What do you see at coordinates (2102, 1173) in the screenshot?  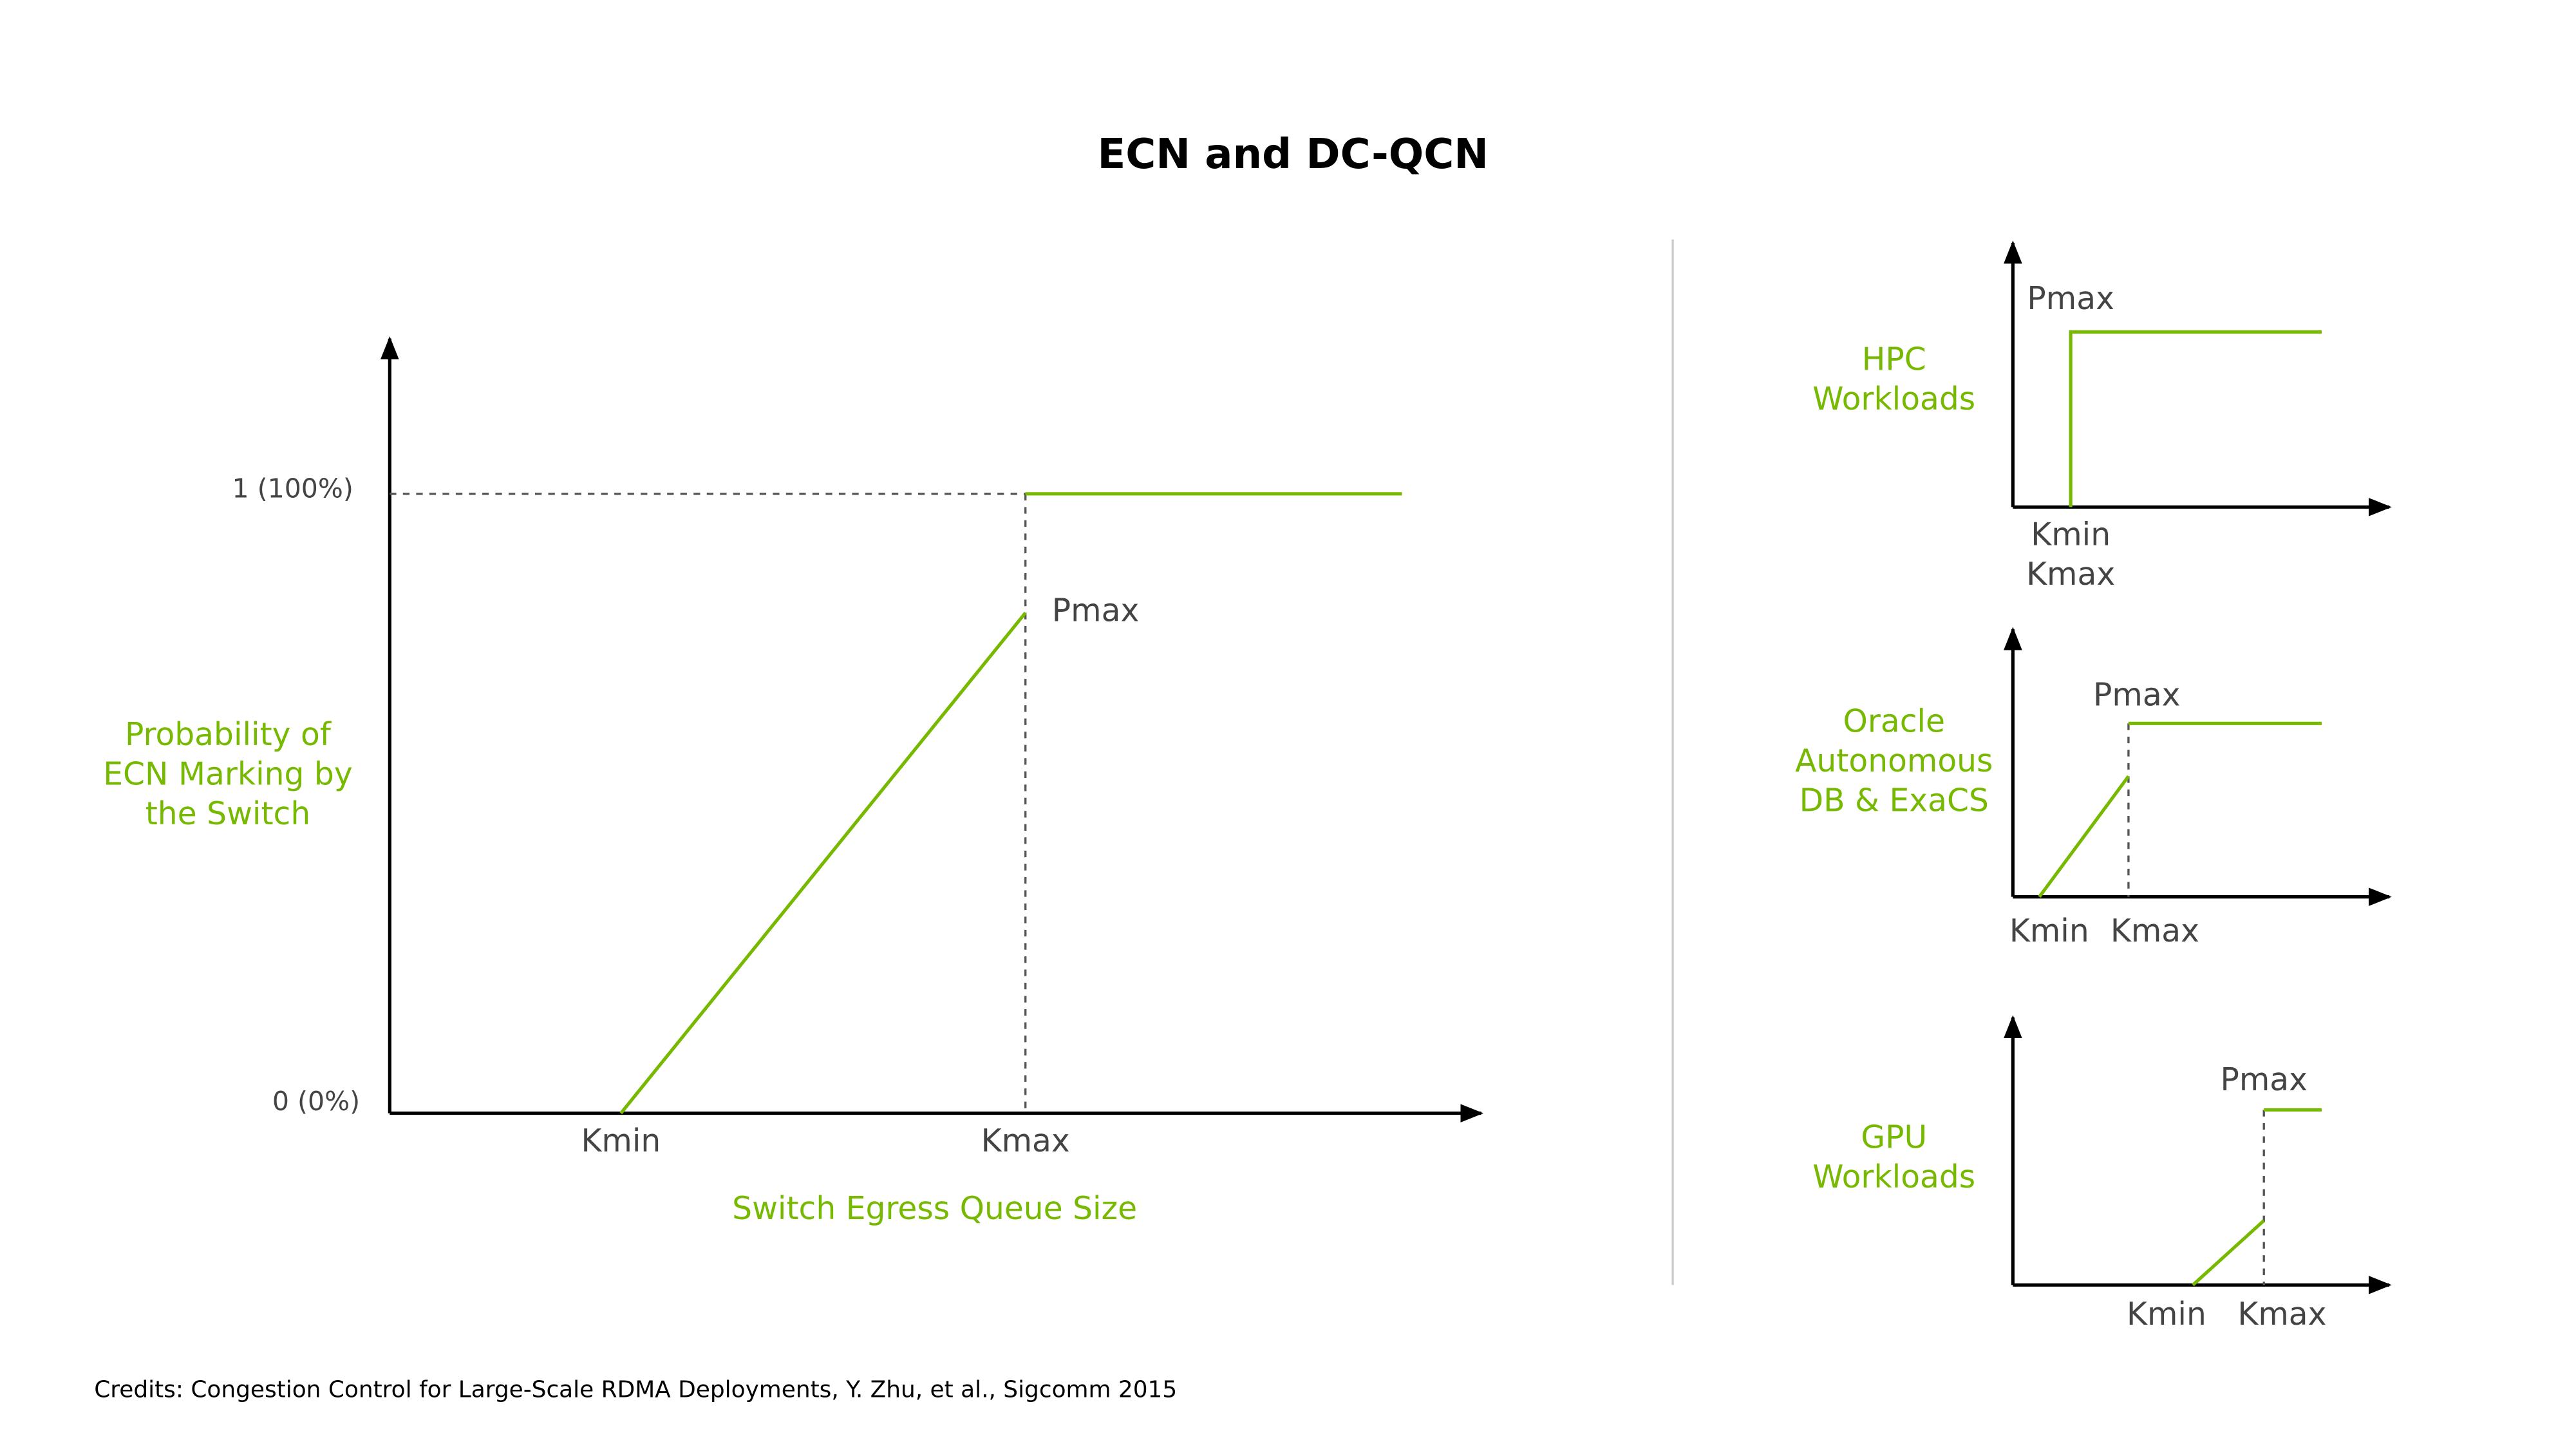 I see `gpu-panel: Pmax Kmin Kmax GPU Workloads` at bounding box center [2102, 1173].